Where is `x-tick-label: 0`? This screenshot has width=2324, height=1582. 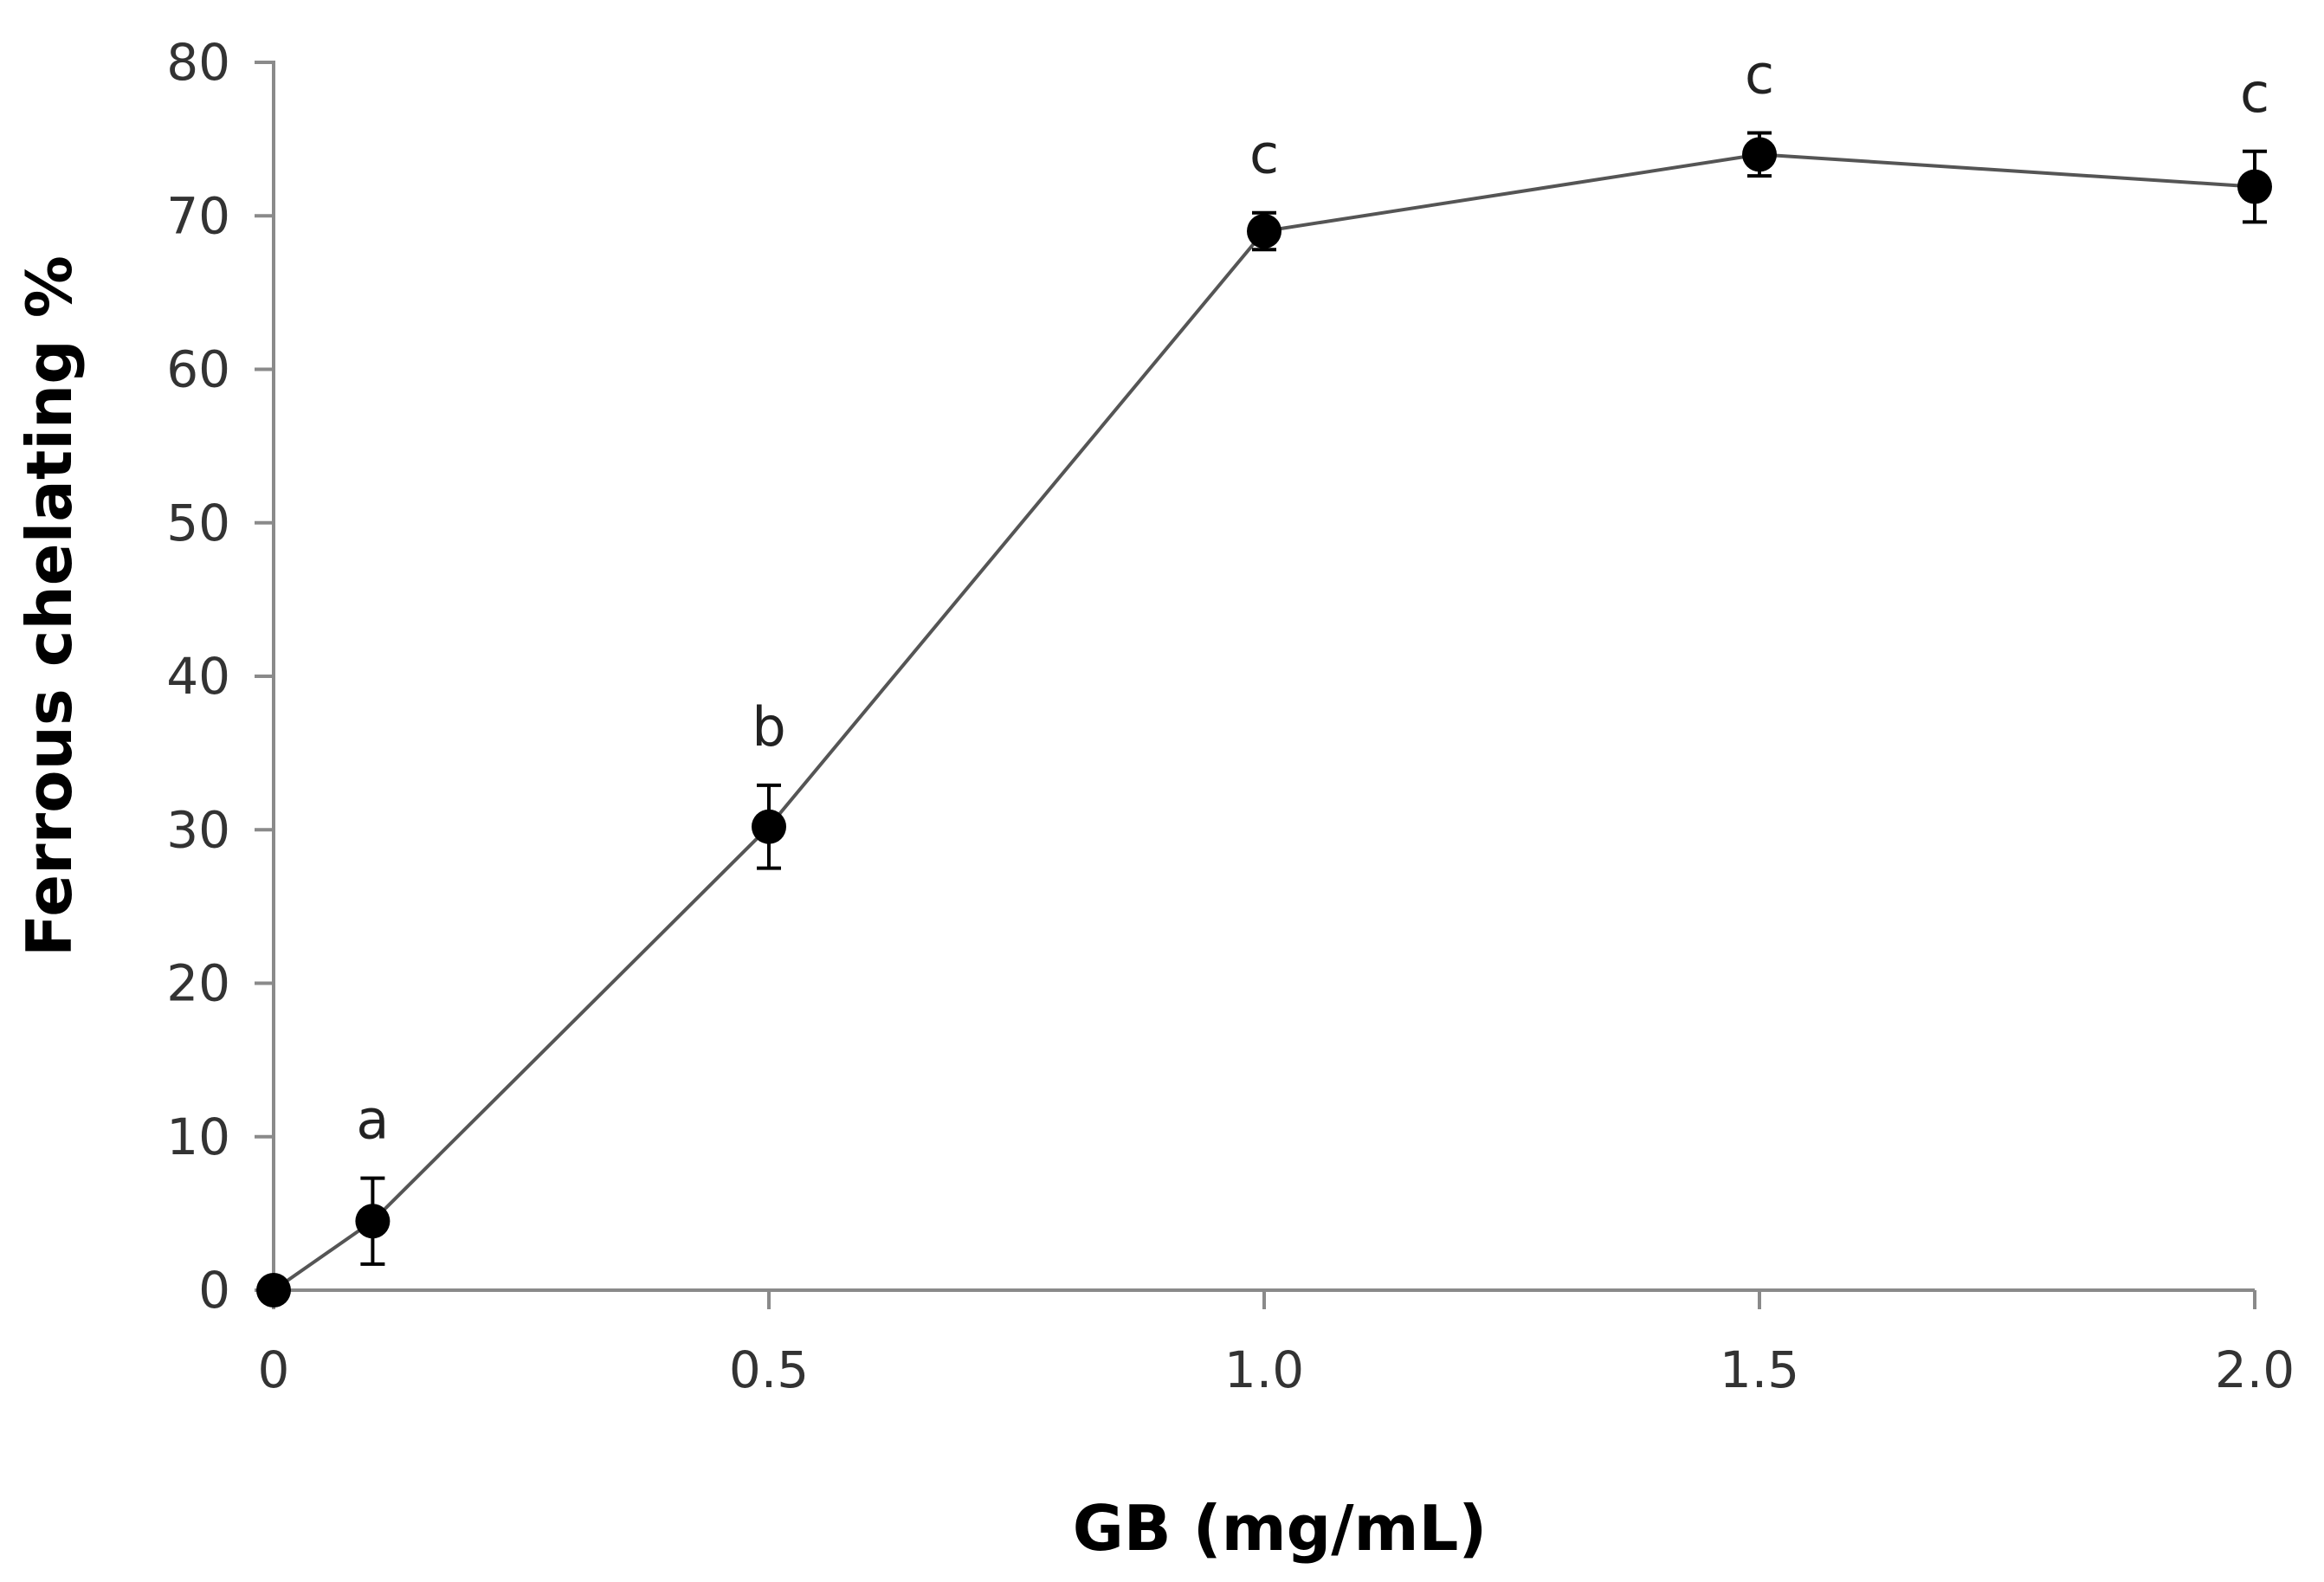 x-tick-label: 0 is located at coordinates (274, 1369).